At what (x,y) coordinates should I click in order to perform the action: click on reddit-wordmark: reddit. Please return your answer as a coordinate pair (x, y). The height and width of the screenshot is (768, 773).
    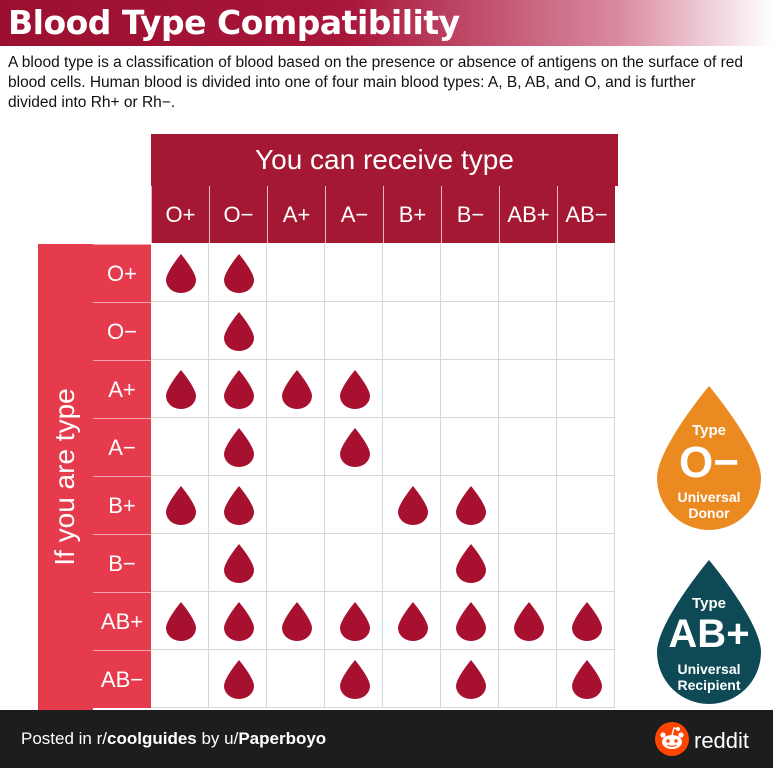
    Looking at the image, I should click on (722, 740).